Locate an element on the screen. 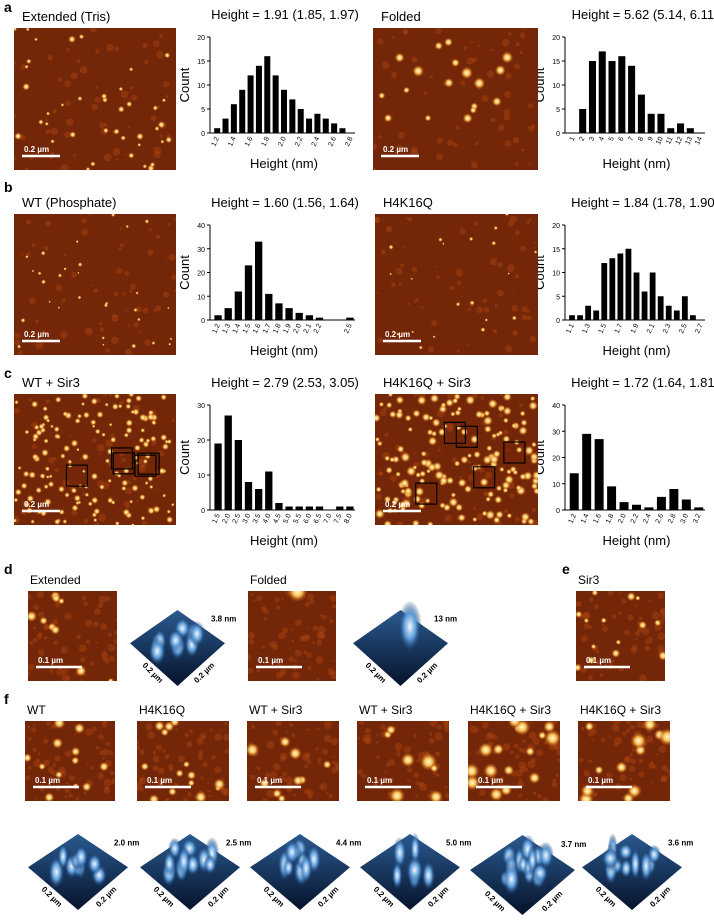  x-tick-label: 3.2 is located at coordinates (697, 519).